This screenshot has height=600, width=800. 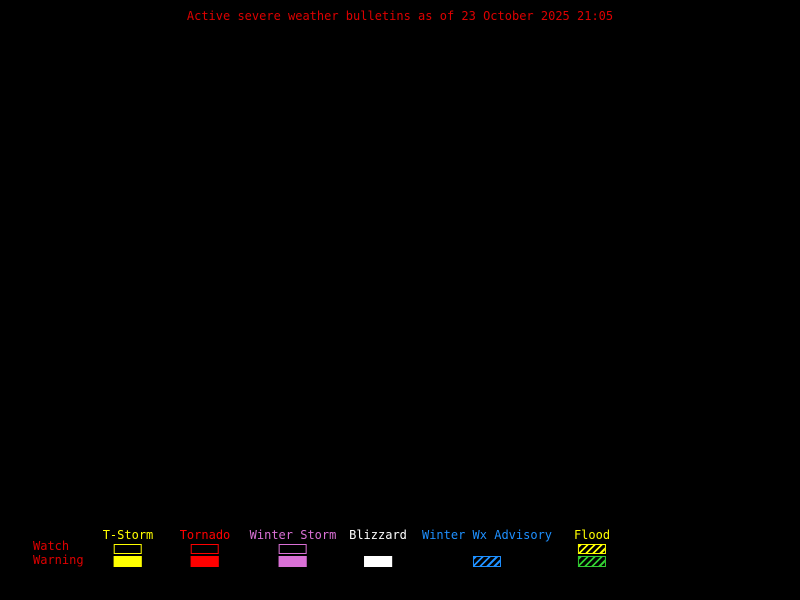 I want to click on legend-row-label-warning: Warning, so click(x=58, y=560).